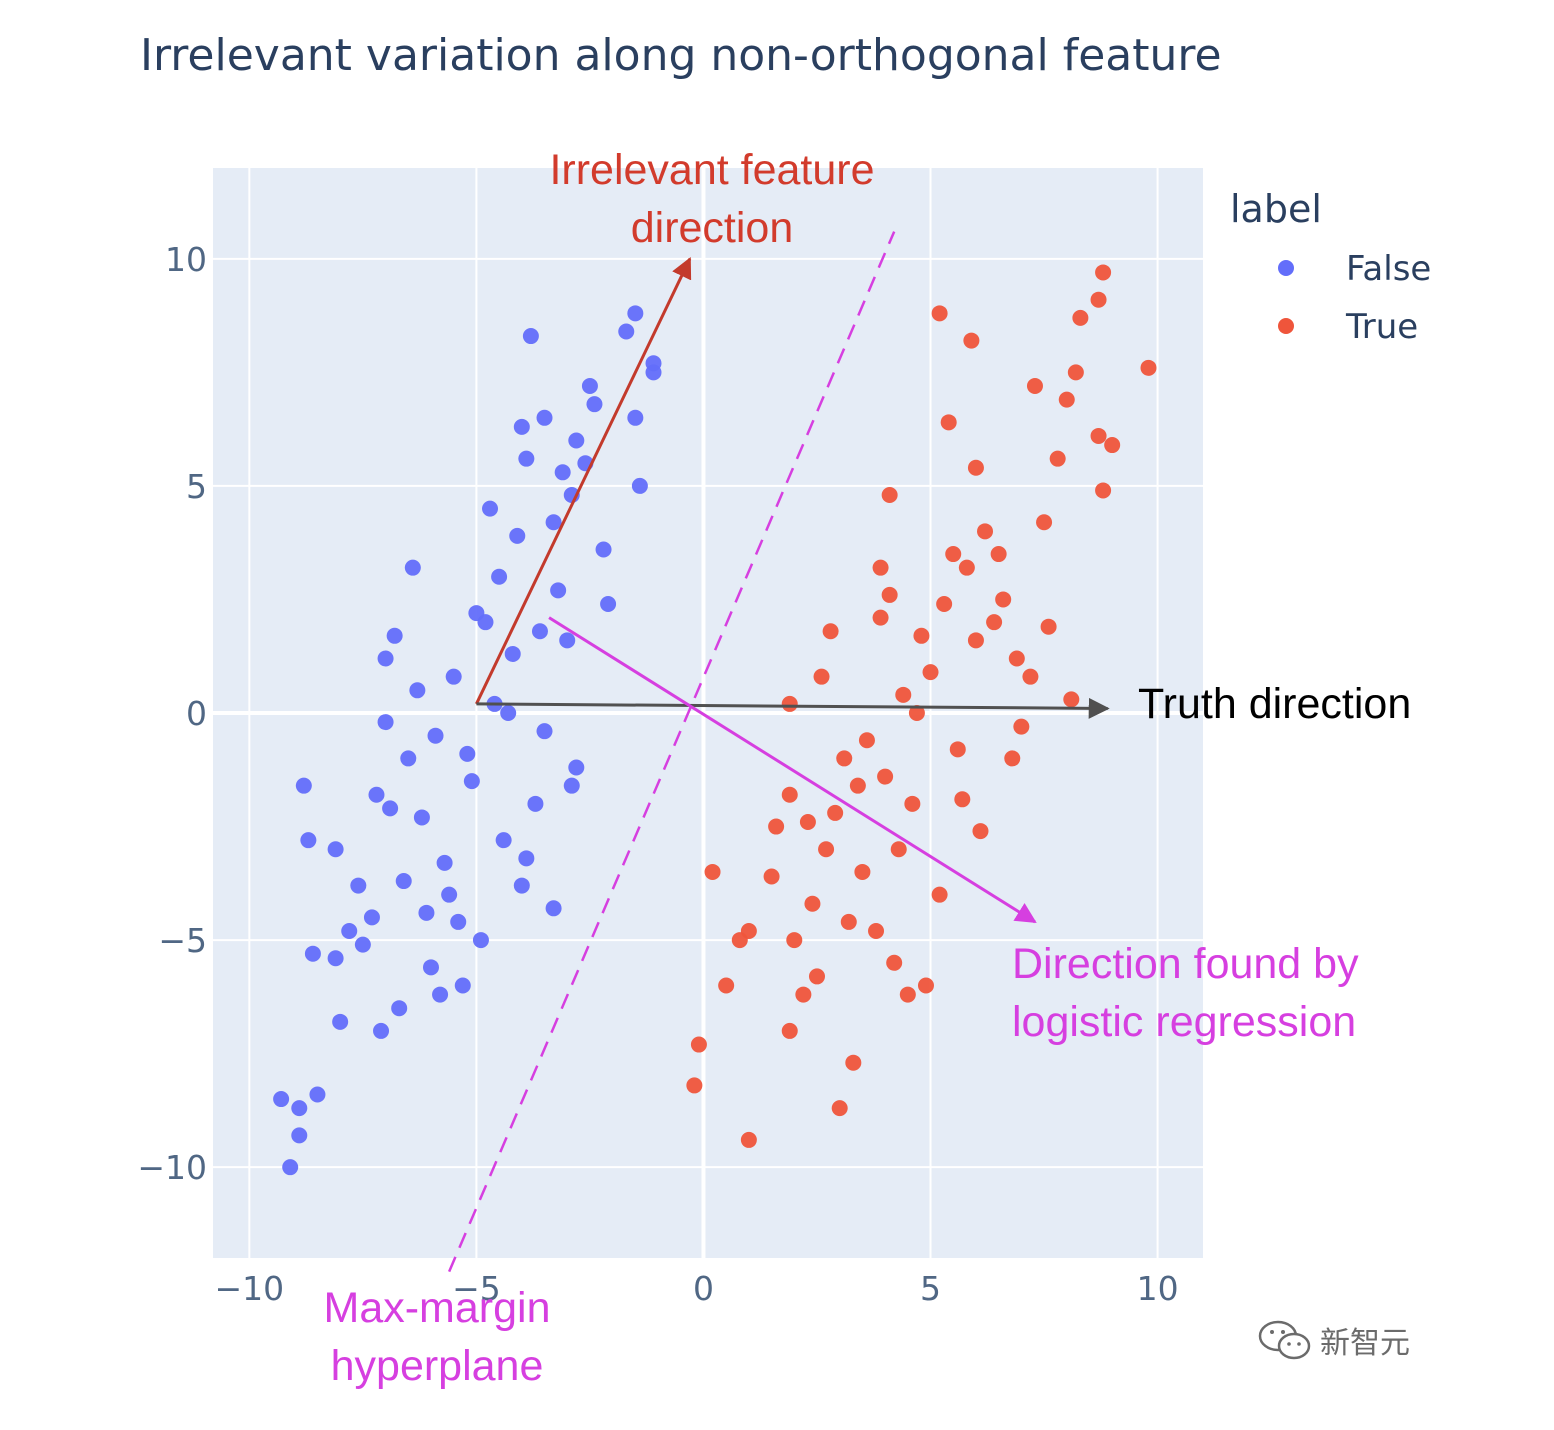  Describe the element at coordinates (1365, 1343) in the screenshot. I see `watermark-text: 新智元` at that location.